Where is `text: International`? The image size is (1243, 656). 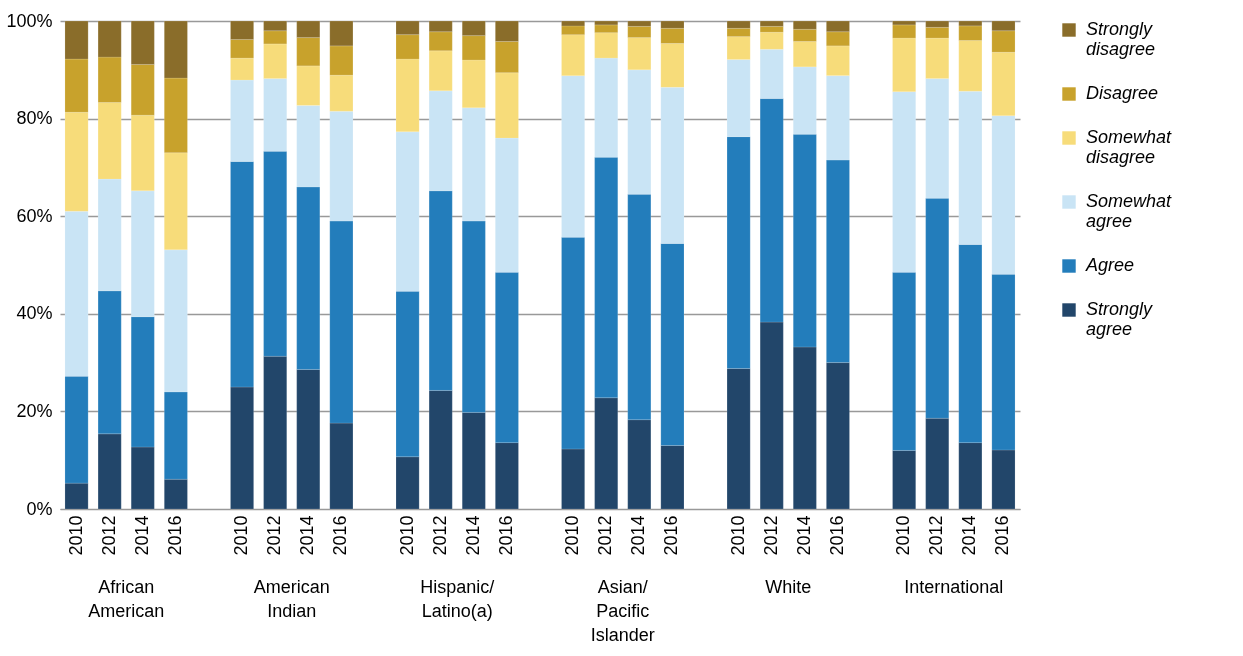
text: International is located at coordinates (954, 587).